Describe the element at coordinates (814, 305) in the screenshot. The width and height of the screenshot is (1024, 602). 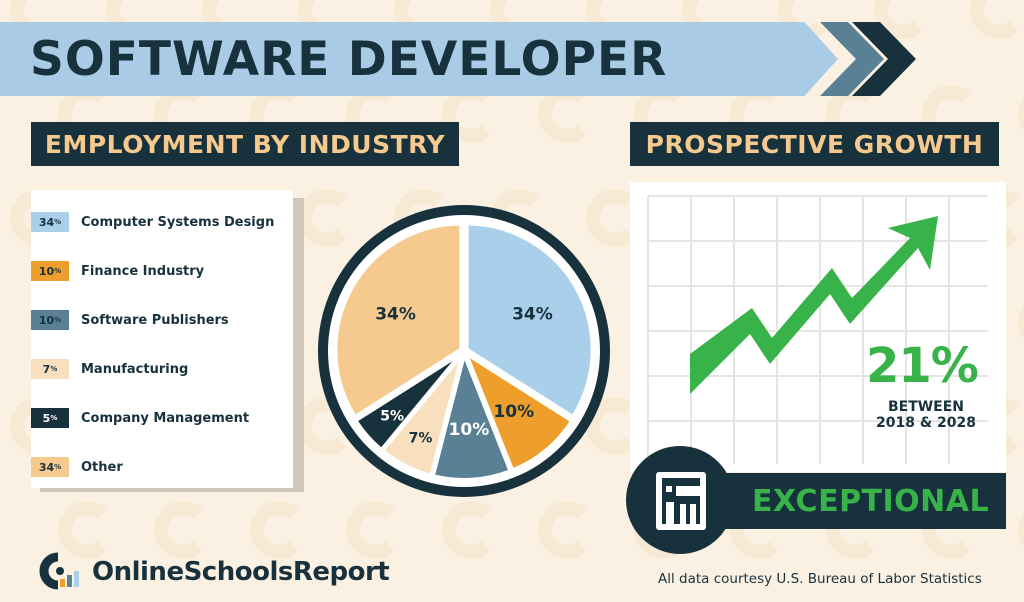
I see `growth-arrow-icon` at that location.